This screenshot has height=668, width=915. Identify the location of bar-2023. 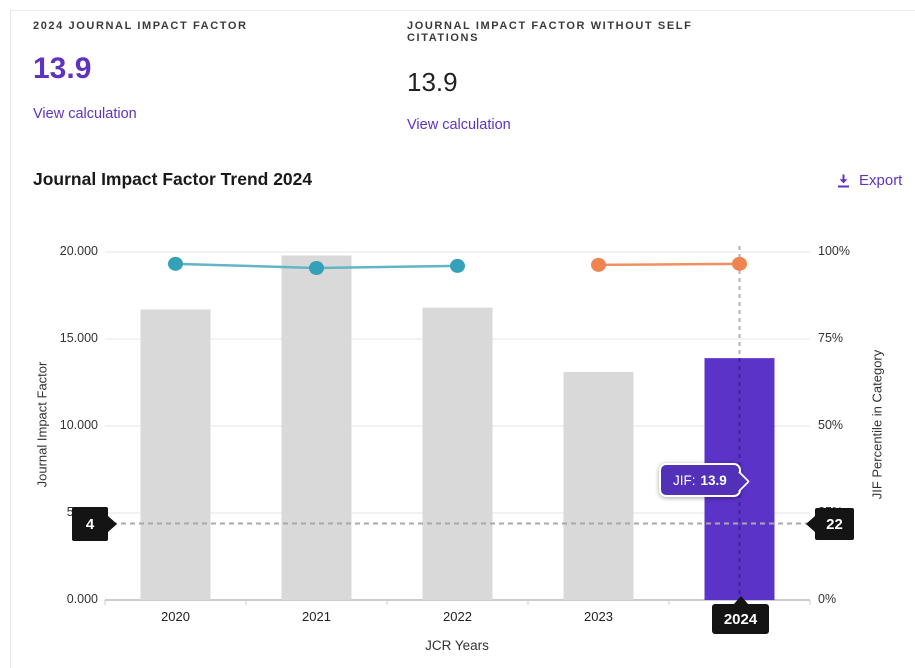
(598, 486).